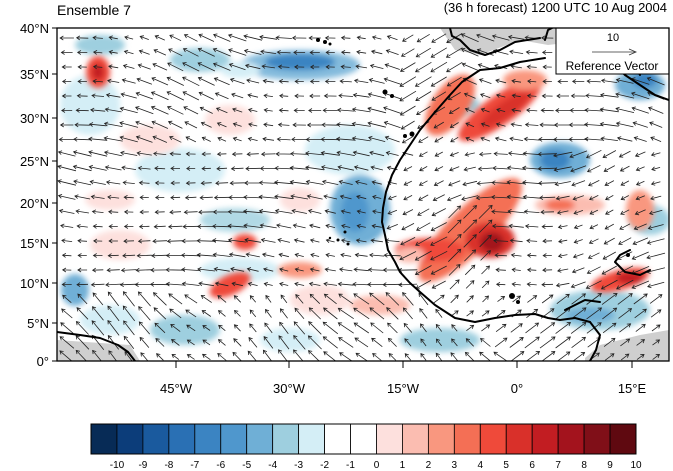 The height and width of the screenshot is (471, 673). Describe the element at coordinates (142, 465) in the screenshot. I see `colorbar-label: -9` at that location.